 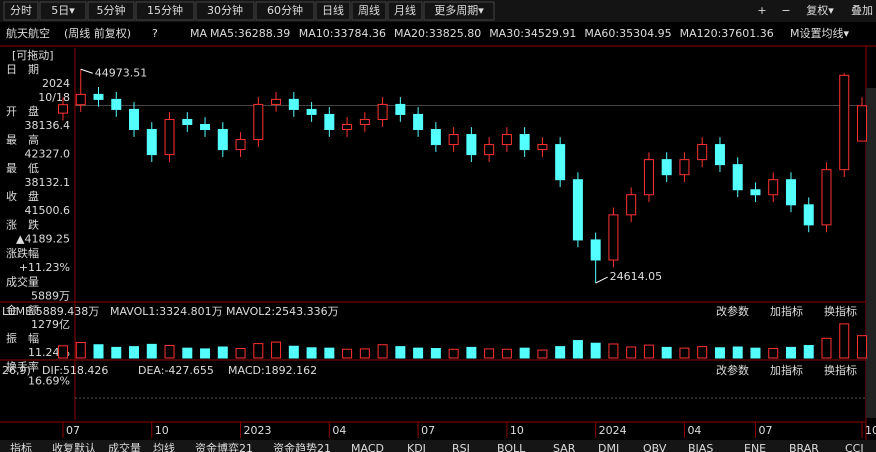 I want to click on bottom-tab: 收复默认, so click(x=74, y=446).